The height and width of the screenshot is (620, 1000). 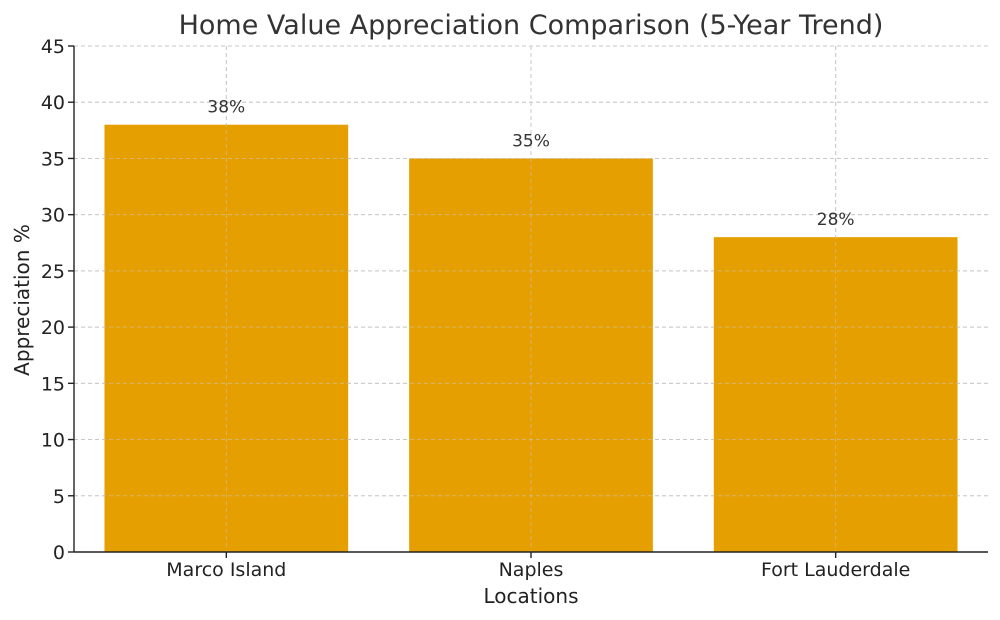 What do you see at coordinates (59, 553) in the screenshot?
I see `y-tick-label: 0` at bounding box center [59, 553].